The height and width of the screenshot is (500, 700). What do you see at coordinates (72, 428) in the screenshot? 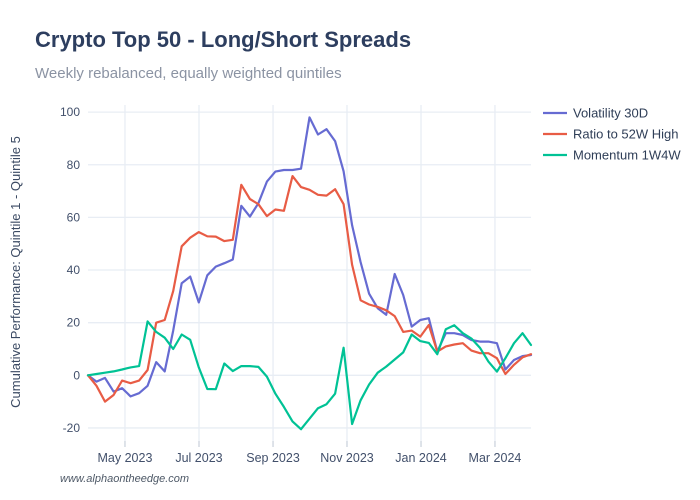
I see `y-tick-label: -20` at bounding box center [72, 428].